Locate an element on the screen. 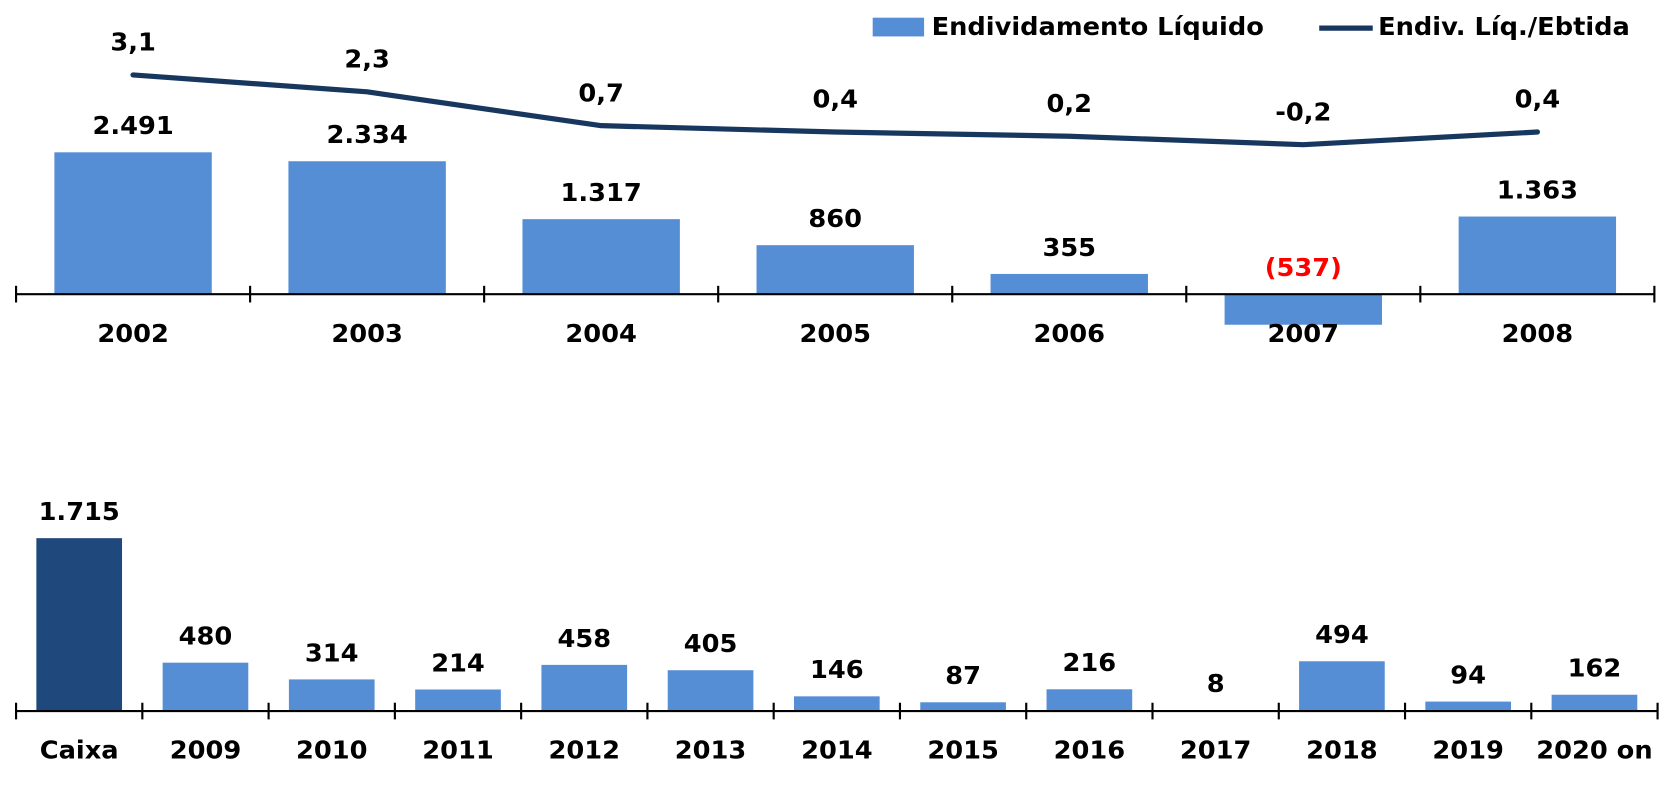 This screenshot has width=1679, height=787. x-tick-label: 2006 is located at coordinates (1069, 333).